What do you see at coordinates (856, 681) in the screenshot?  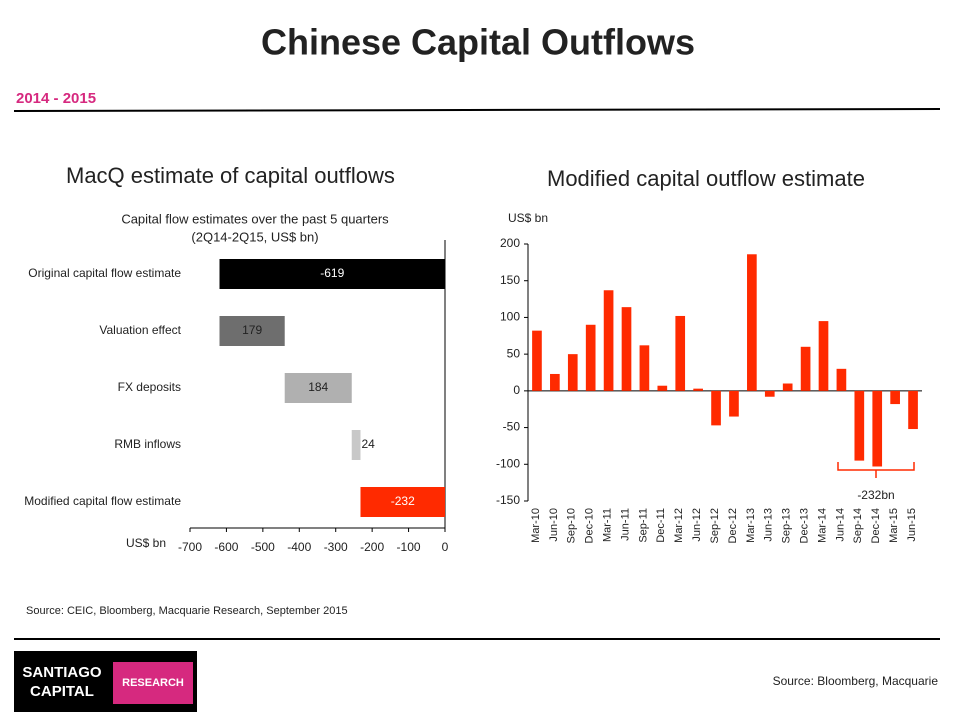 I see `footer-source: Source: Bloomberg, Macquarie` at bounding box center [856, 681].